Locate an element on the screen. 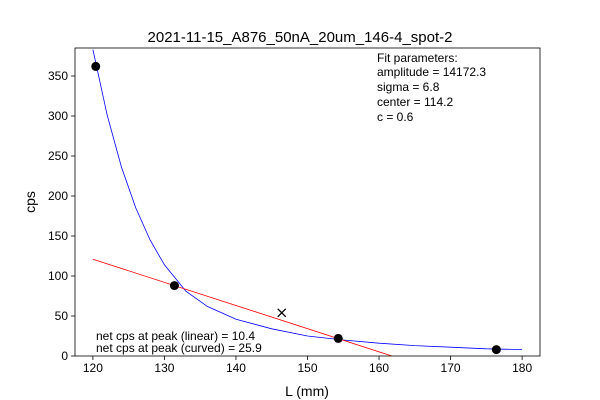  y-tick-label-100: 100 is located at coordinates (58, 276).